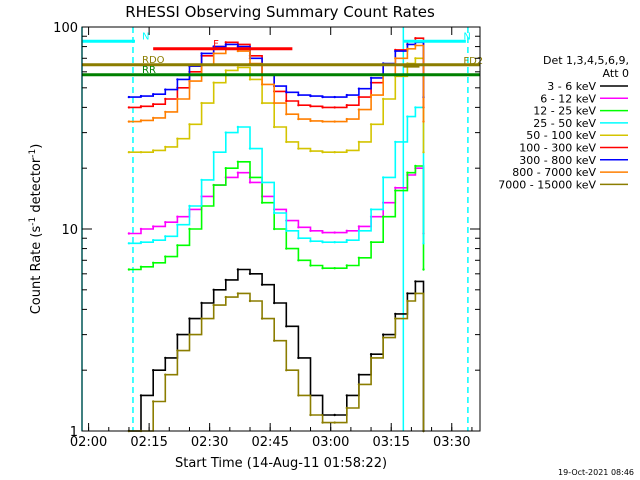 The height and width of the screenshot is (480, 640). I want to click on legend-label-2: 12 - 25 keV, so click(564, 111).